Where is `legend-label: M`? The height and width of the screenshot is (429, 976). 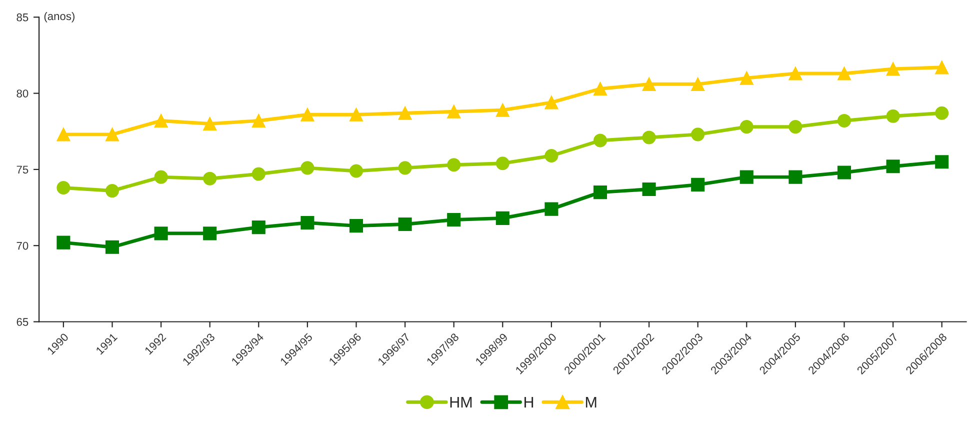 legend-label: M is located at coordinates (591, 402).